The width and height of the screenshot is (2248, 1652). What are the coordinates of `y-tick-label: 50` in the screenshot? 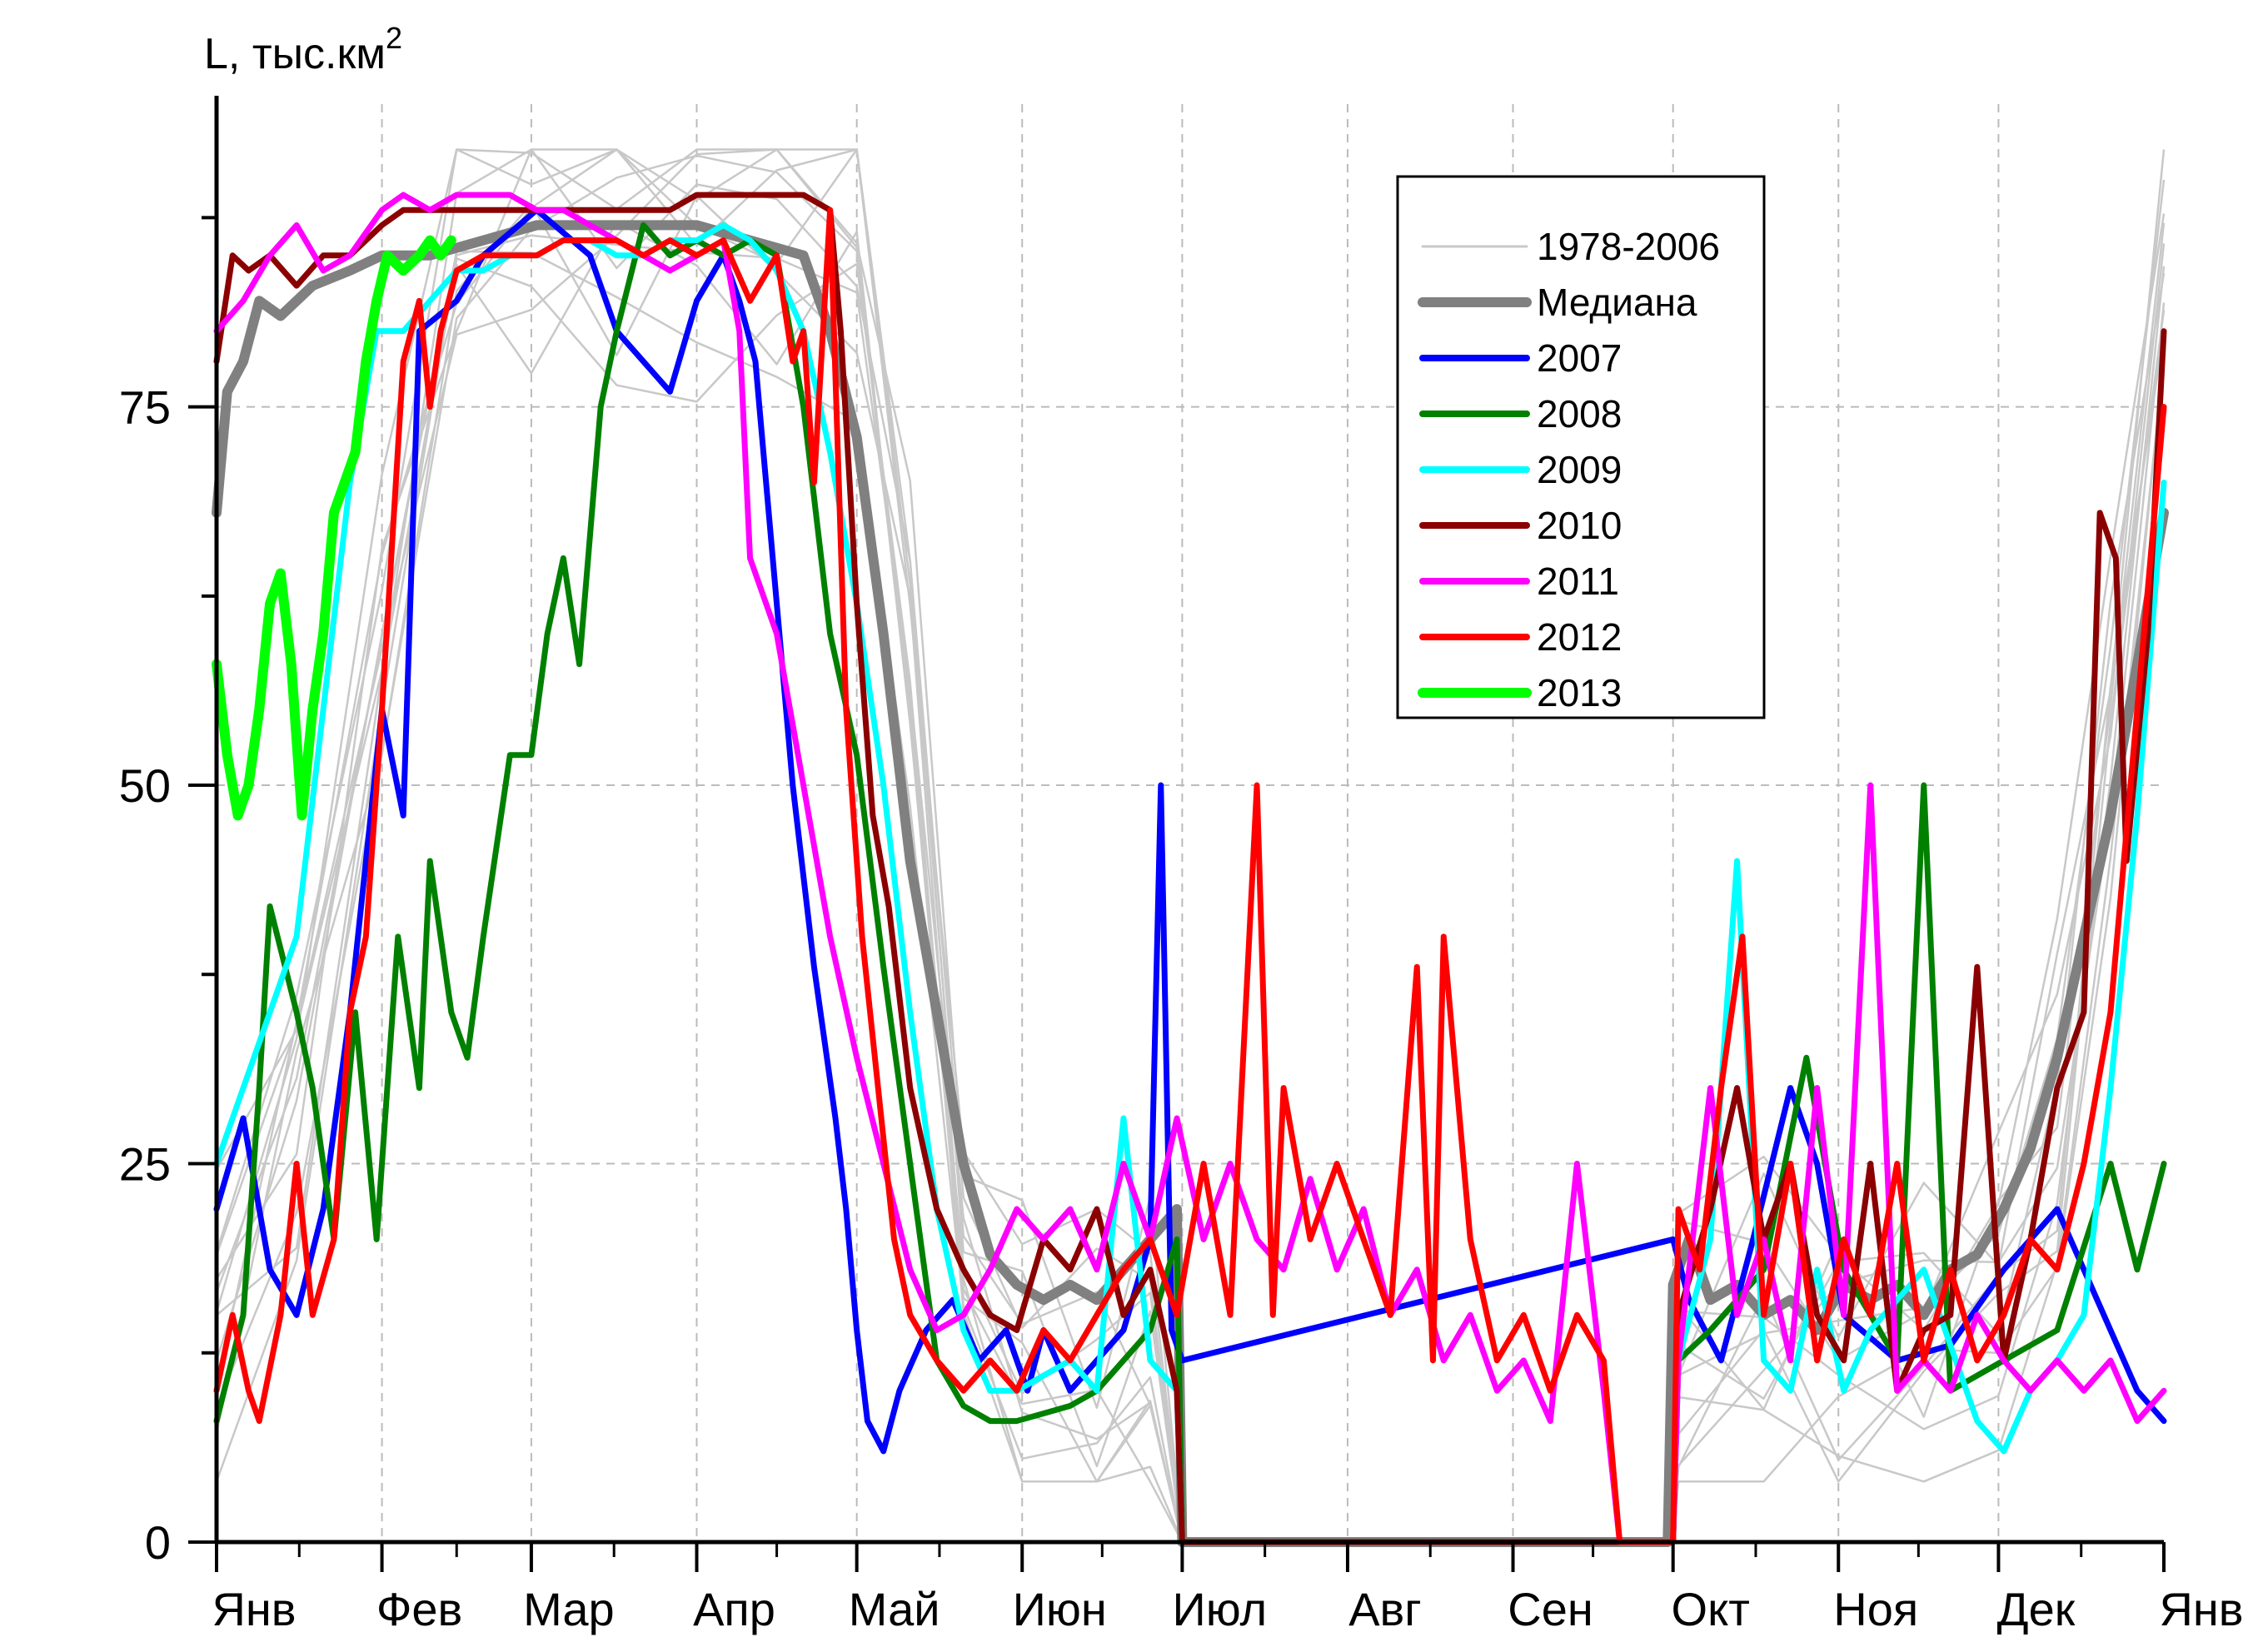 It's located at (145, 785).